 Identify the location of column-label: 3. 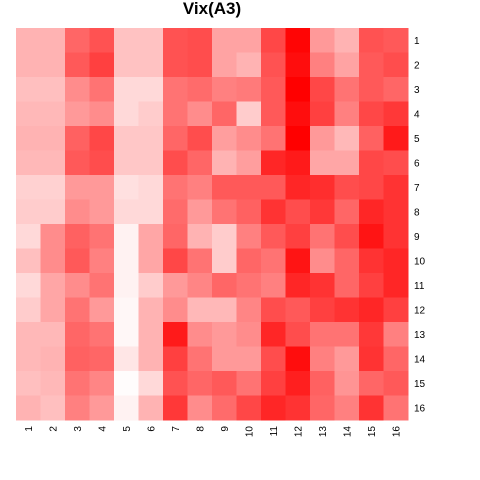
(78, 429).